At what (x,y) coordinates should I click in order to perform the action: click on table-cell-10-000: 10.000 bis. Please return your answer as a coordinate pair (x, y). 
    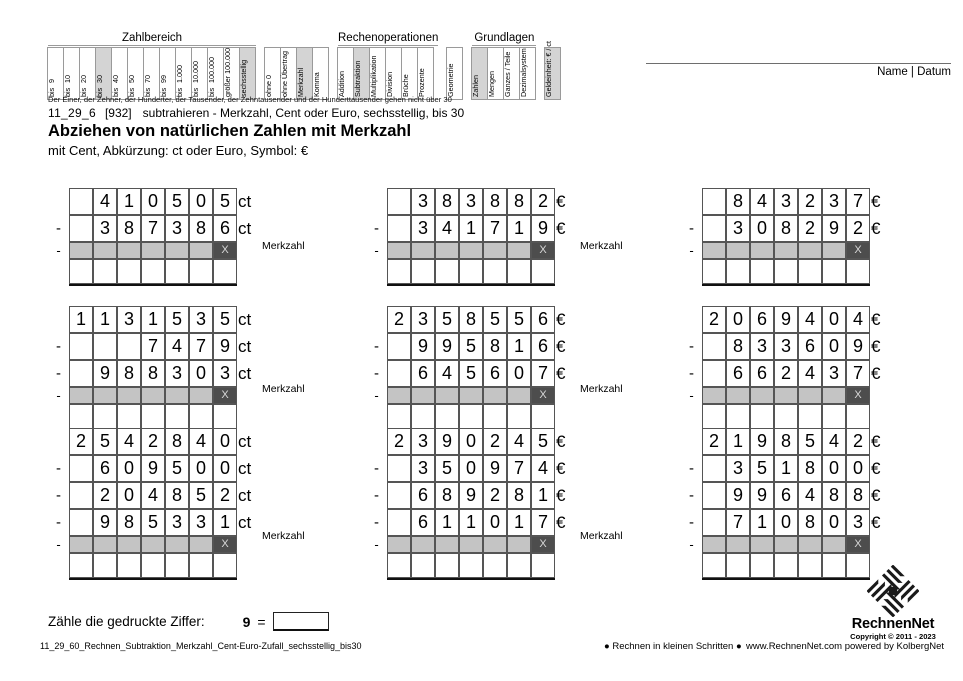
    Looking at the image, I should click on (199, 73).